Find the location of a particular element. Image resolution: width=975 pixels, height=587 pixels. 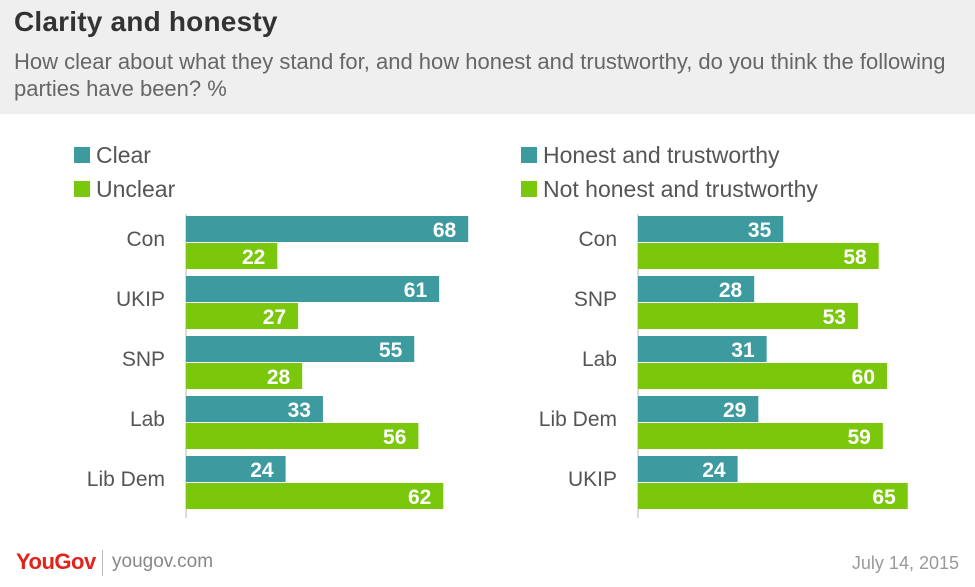

legend-item-honest: Honest and trustworthy is located at coordinates (669, 155).